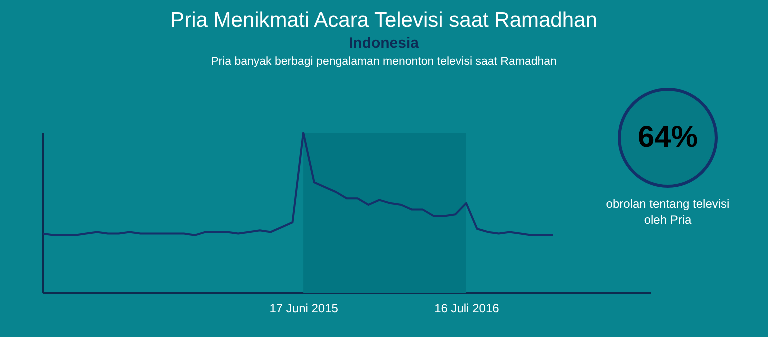 The width and height of the screenshot is (768, 337). I want to click on x-tick-label: 16 Juli 2016, so click(467, 309).